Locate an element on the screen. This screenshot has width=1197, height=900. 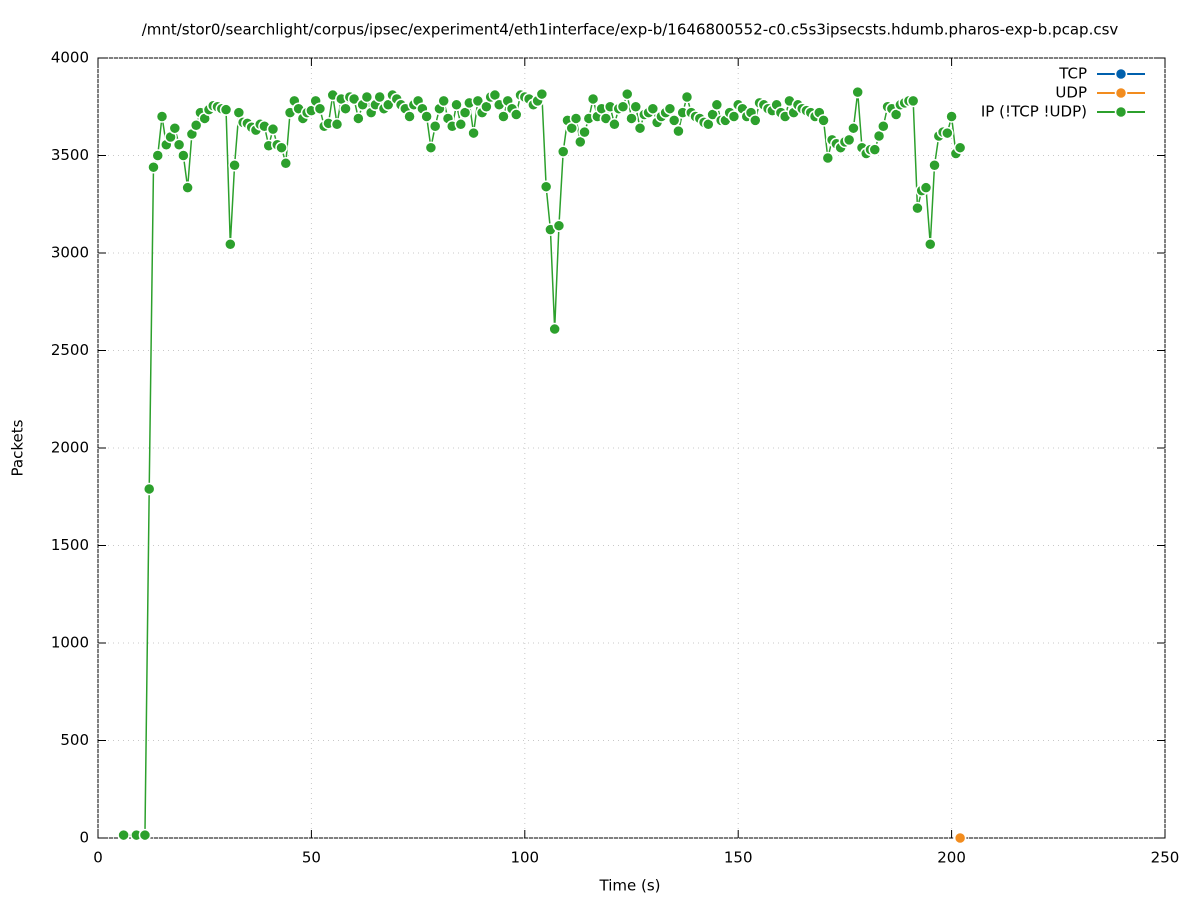
y-tick-label: 3000 is located at coordinates (70, 253).